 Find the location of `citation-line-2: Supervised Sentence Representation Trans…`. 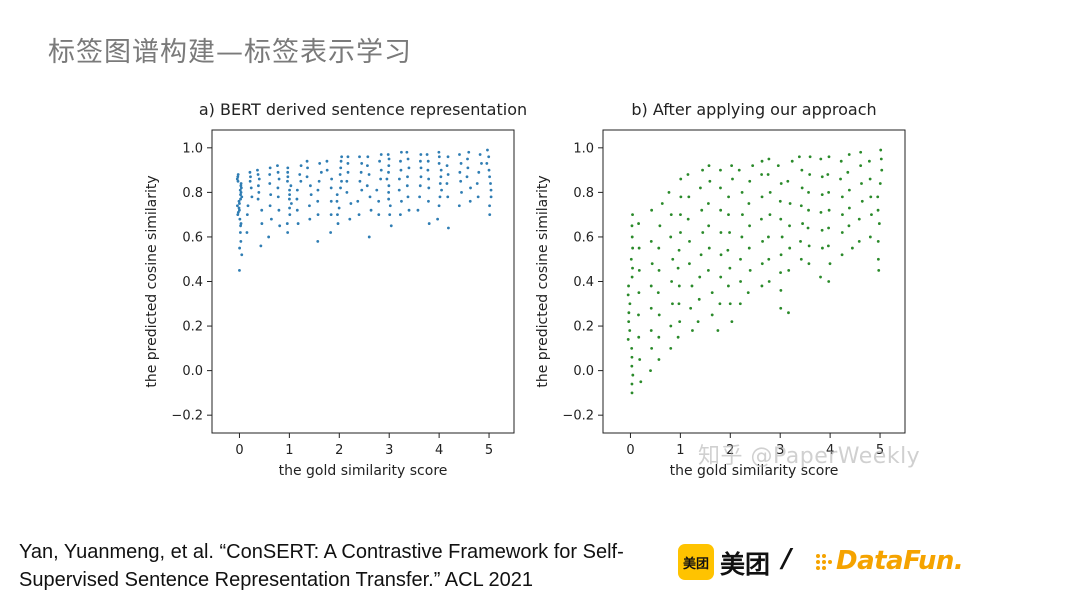

citation-line-2: Supervised Sentence Representation Trans… is located at coordinates (276, 580).